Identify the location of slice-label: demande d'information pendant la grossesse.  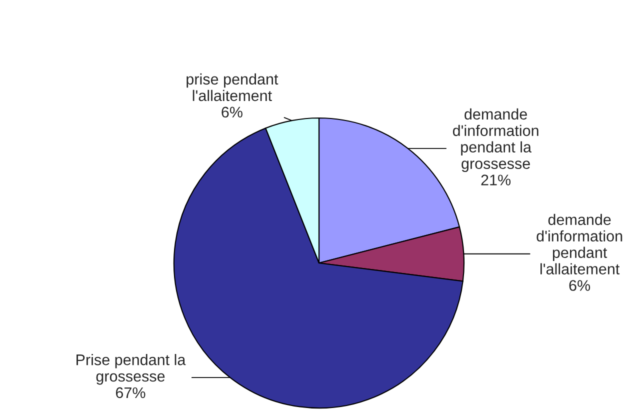
(495, 140).